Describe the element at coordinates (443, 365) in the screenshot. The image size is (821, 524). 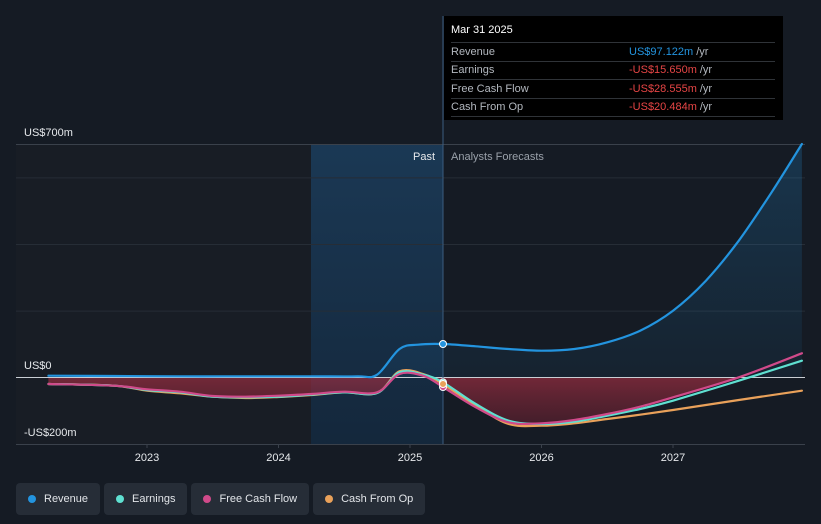
I see `current-markers` at that location.